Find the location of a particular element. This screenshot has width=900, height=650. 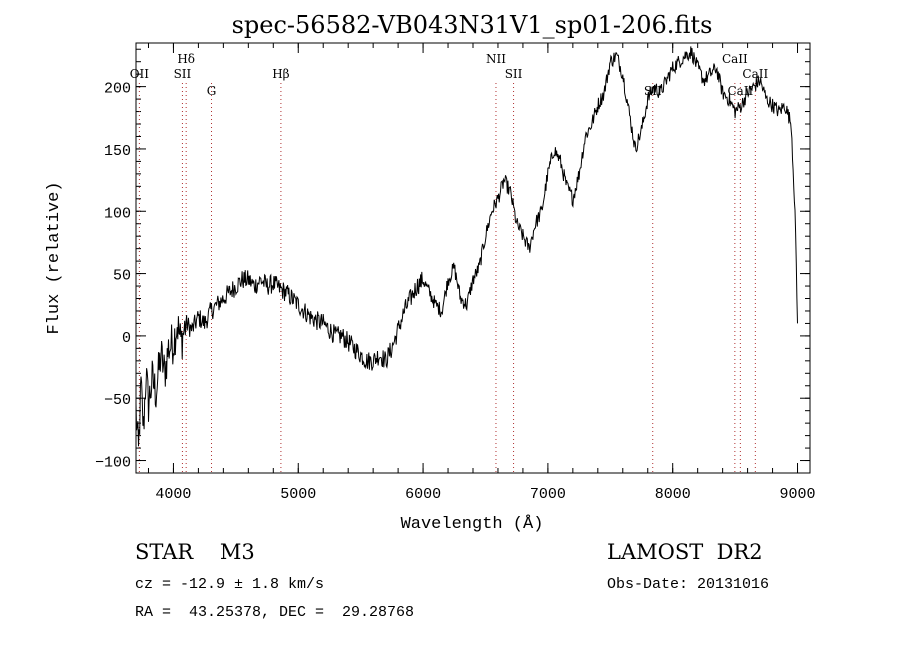

x-tick-label: 8000 is located at coordinates (673, 494).